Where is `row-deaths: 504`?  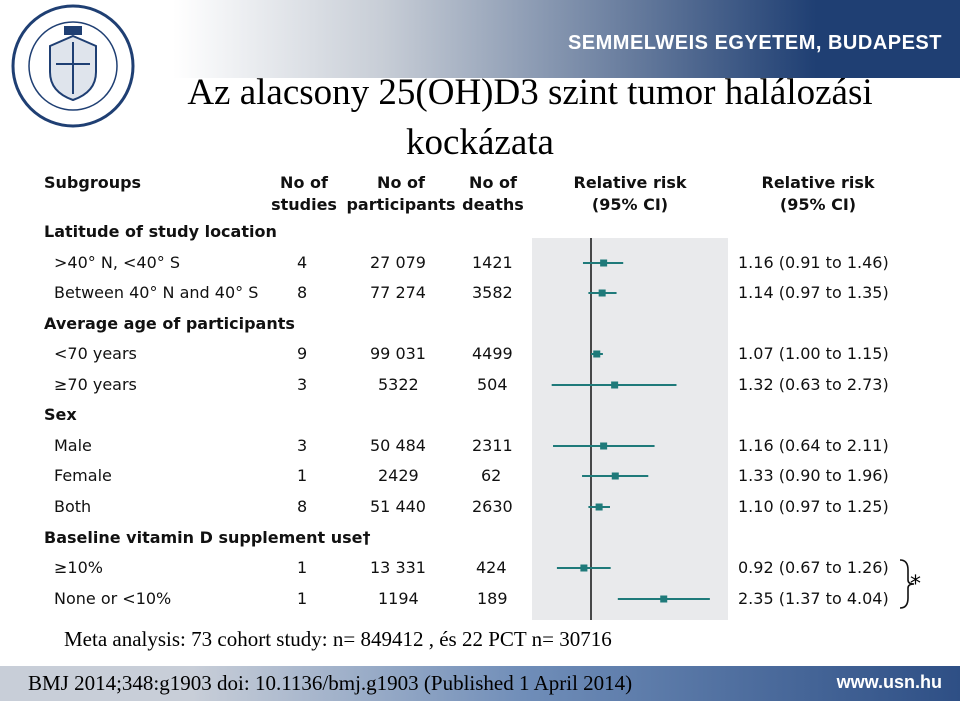
row-deaths: 504 is located at coordinates (492, 384).